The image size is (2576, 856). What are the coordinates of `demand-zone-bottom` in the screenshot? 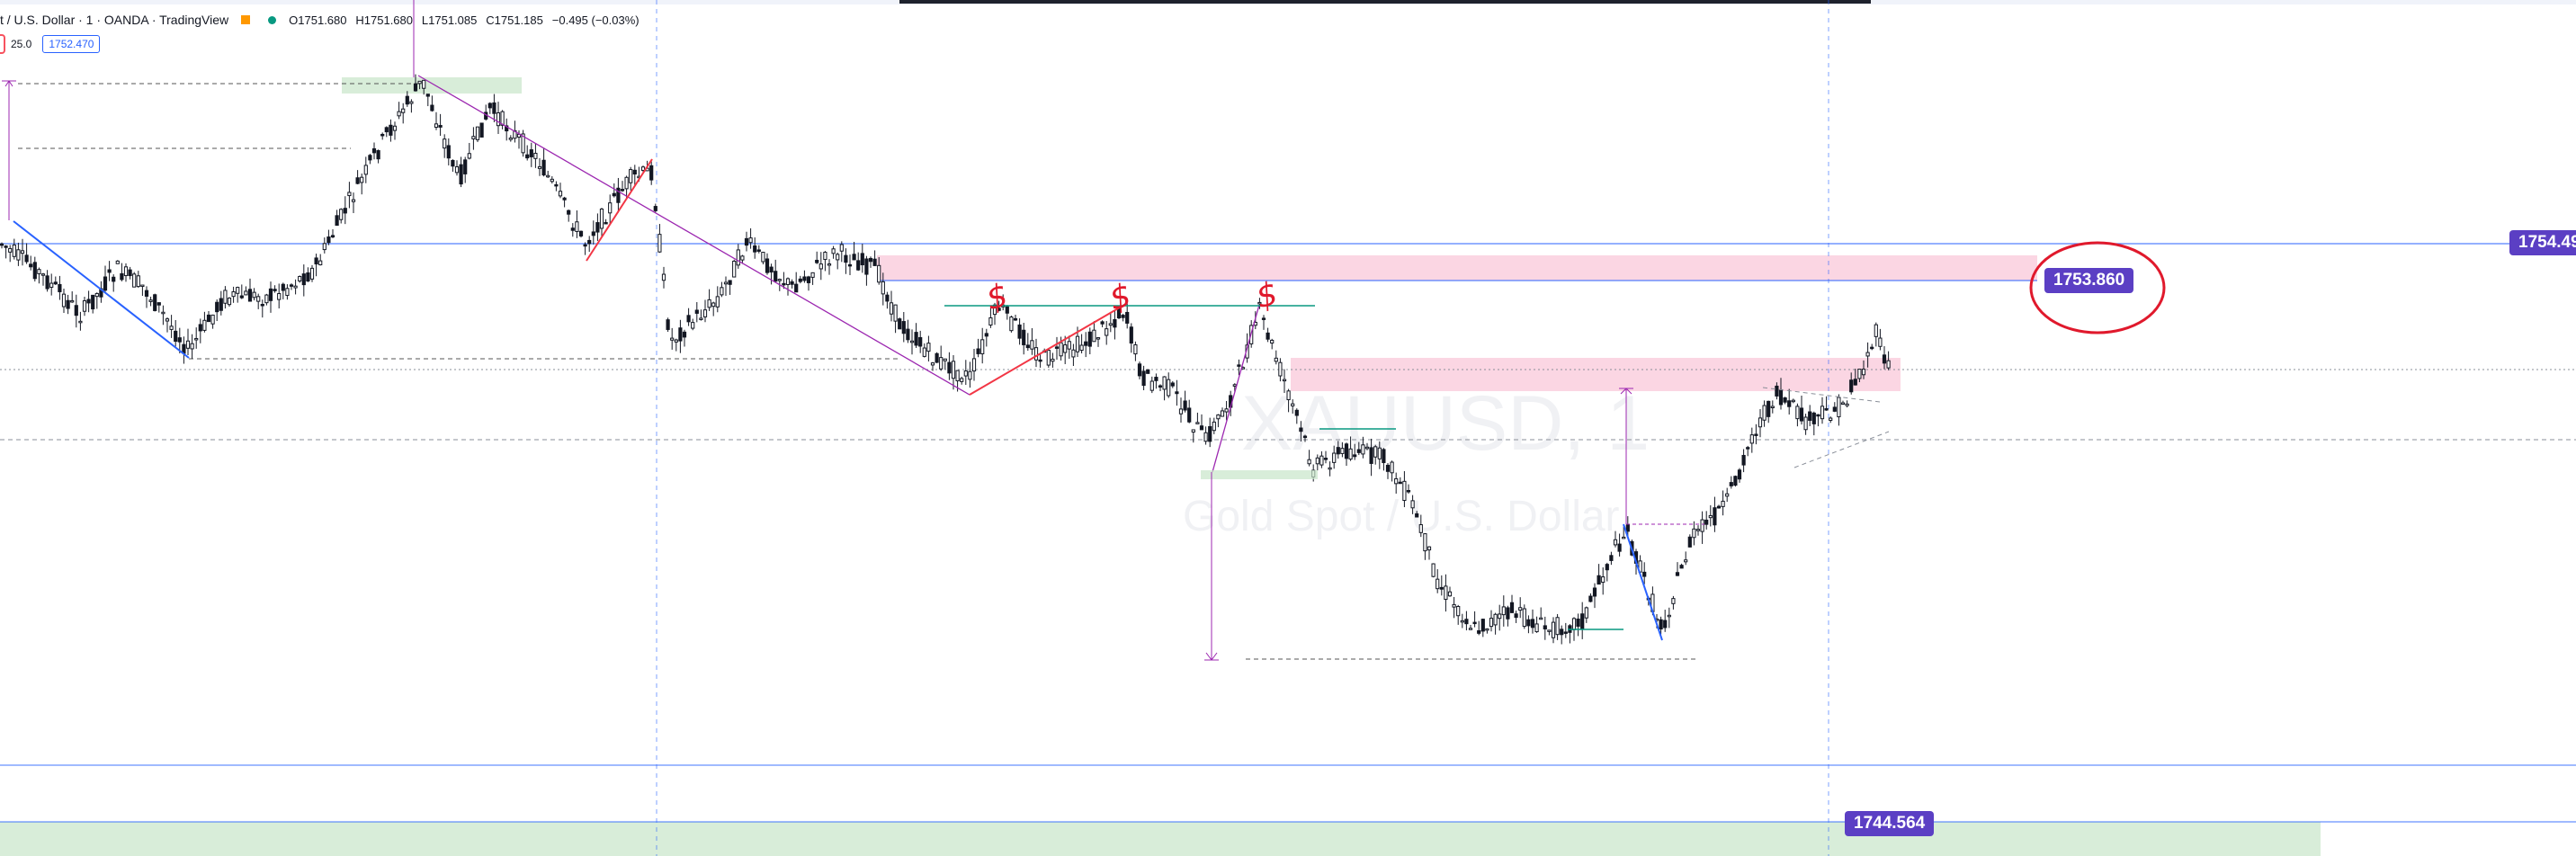 It's located at (1160, 839).